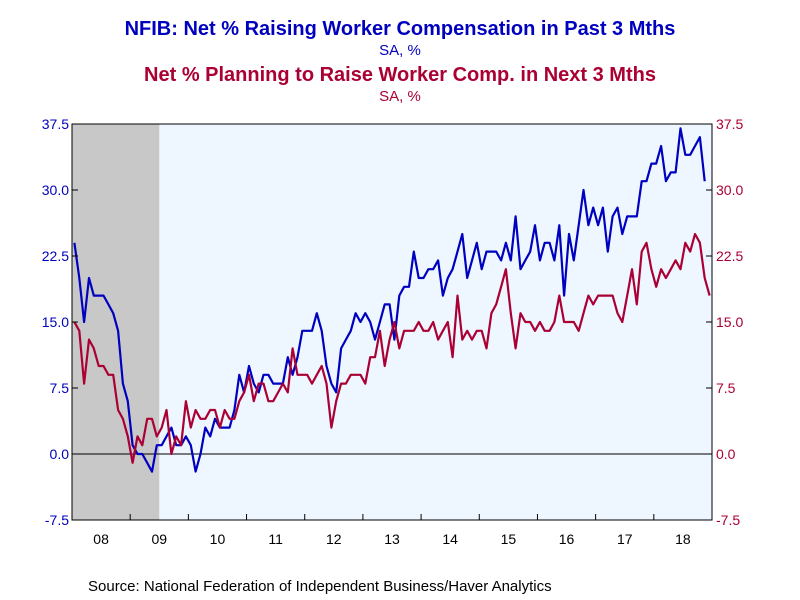 The height and width of the screenshot is (600, 800). Describe the element at coordinates (55, 322) in the screenshot. I see `y-tick-label-left: 15.0` at that location.